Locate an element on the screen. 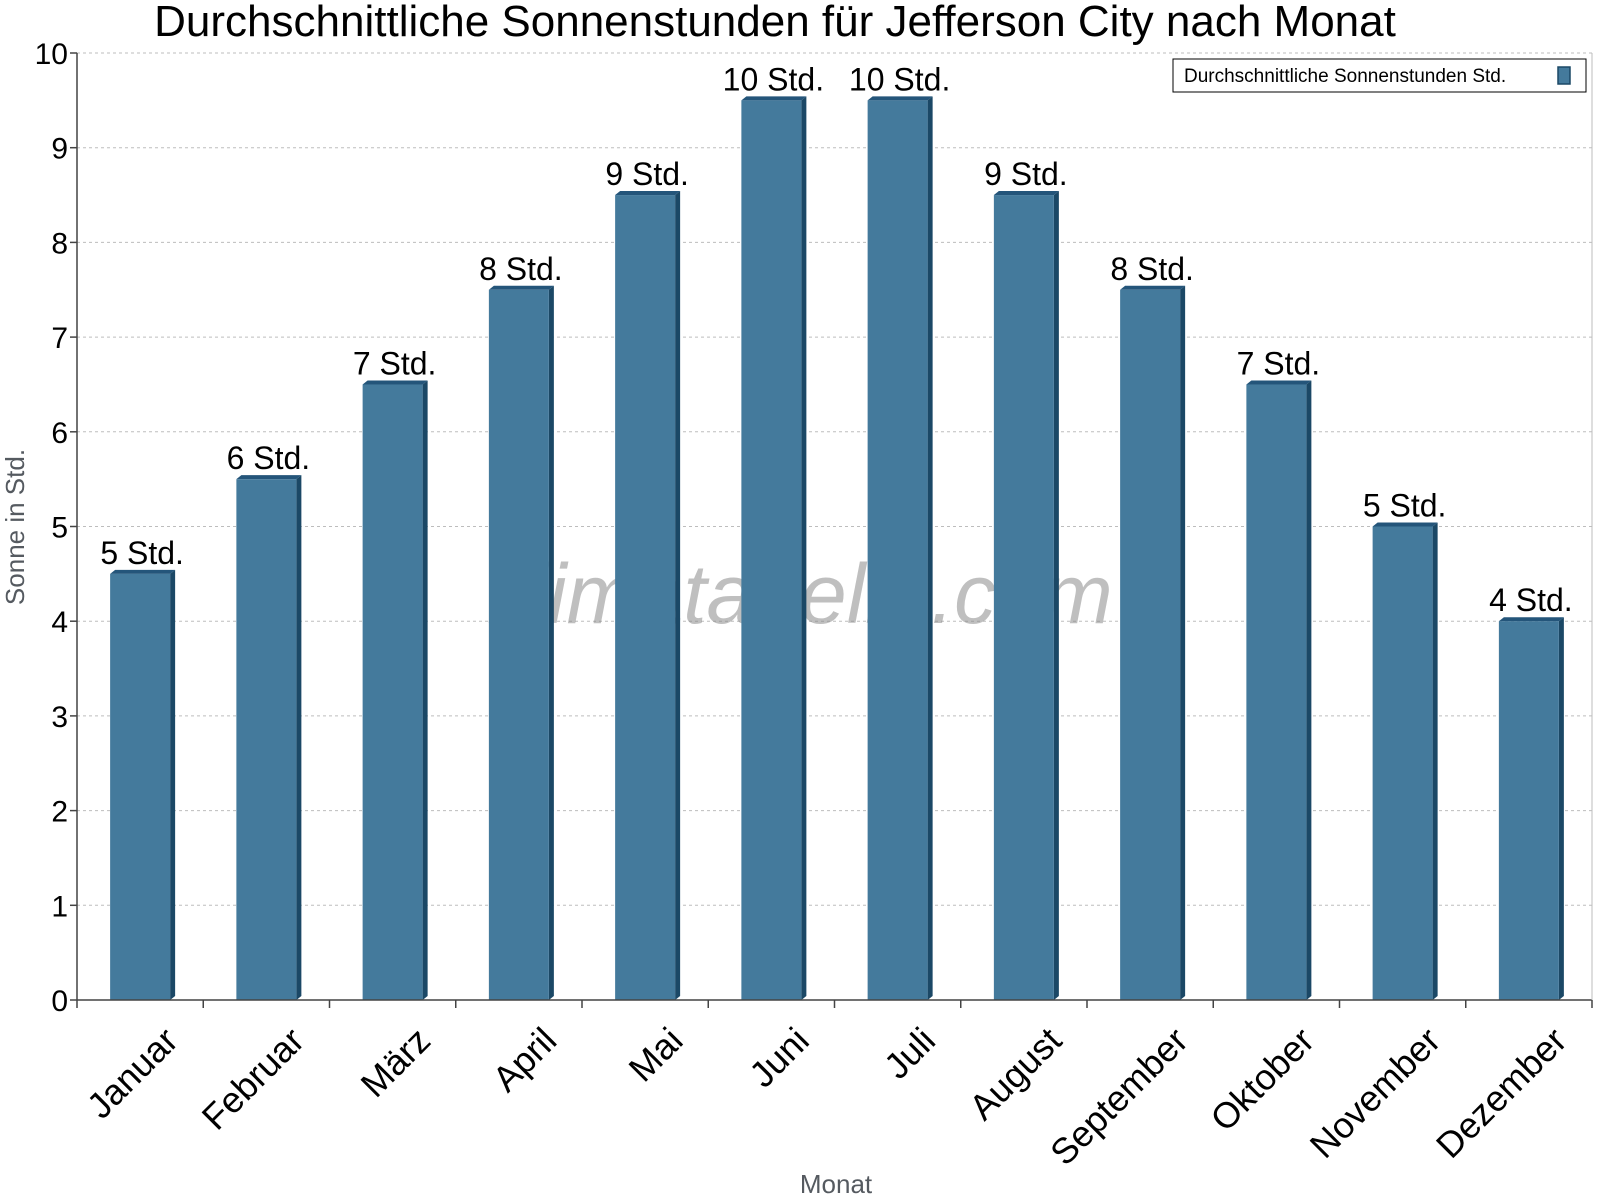 This screenshot has width=1600, height=1200. bar-september is located at coordinates (1153, 642).